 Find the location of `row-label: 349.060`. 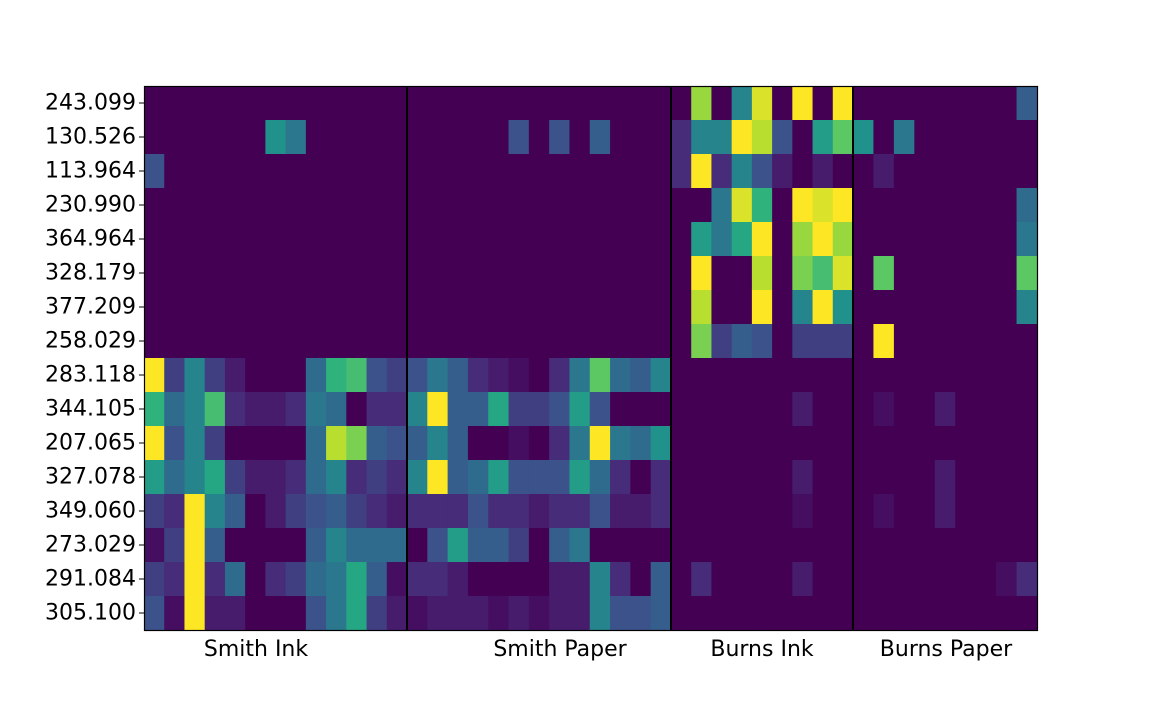

row-label: 349.060 is located at coordinates (90, 511).